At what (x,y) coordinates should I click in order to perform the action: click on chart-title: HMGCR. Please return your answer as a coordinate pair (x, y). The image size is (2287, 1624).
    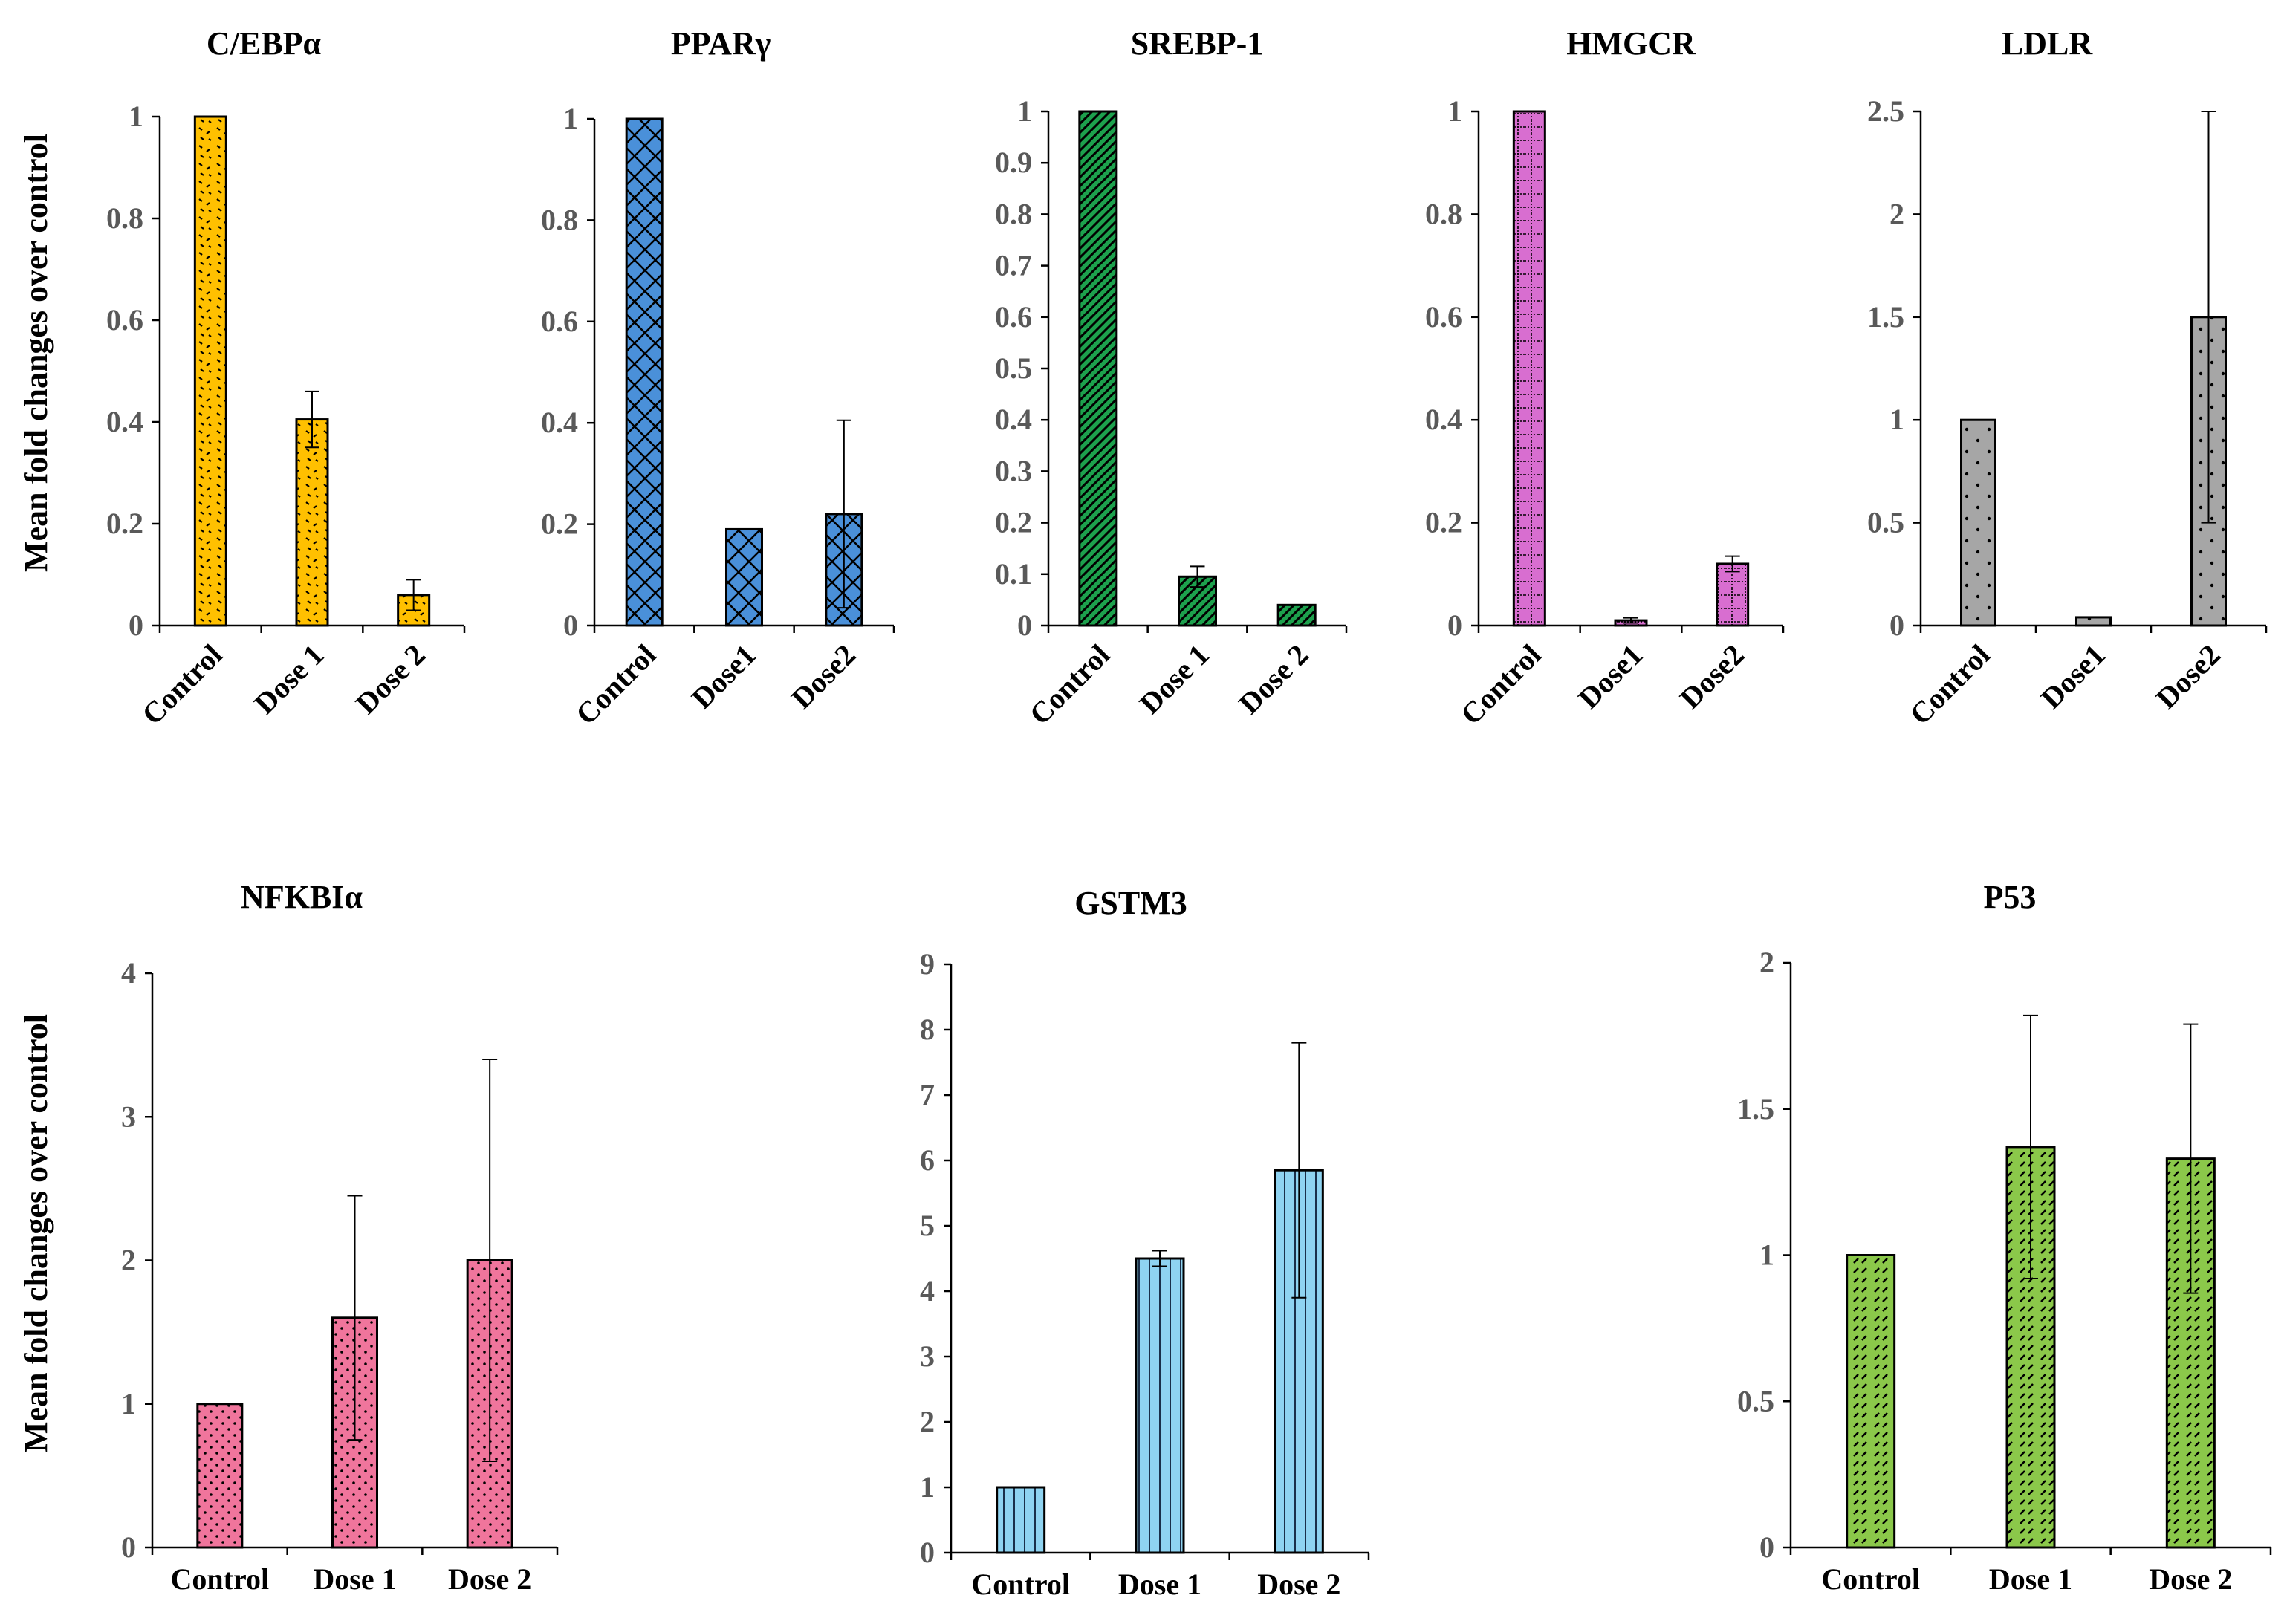
    Looking at the image, I should click on (1631, 43).